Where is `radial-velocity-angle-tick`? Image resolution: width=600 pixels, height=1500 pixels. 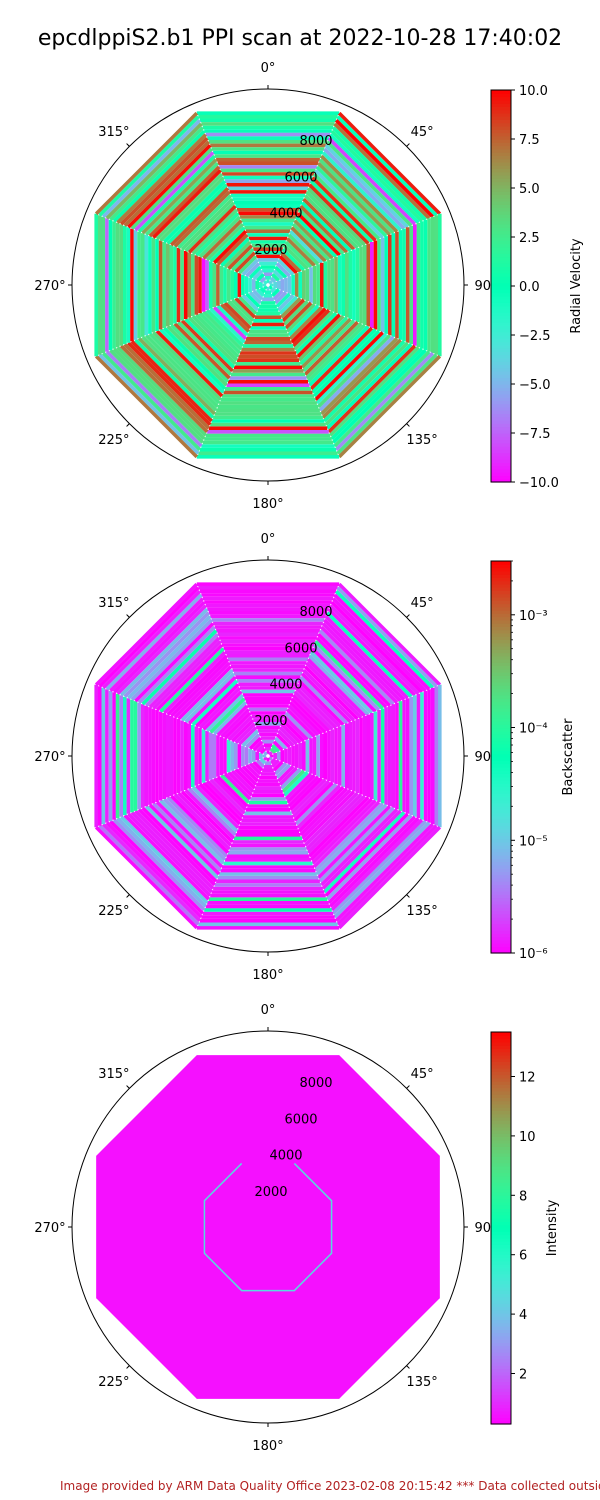 radial-velocity-angle-tick is located at coordinates (128, 425).